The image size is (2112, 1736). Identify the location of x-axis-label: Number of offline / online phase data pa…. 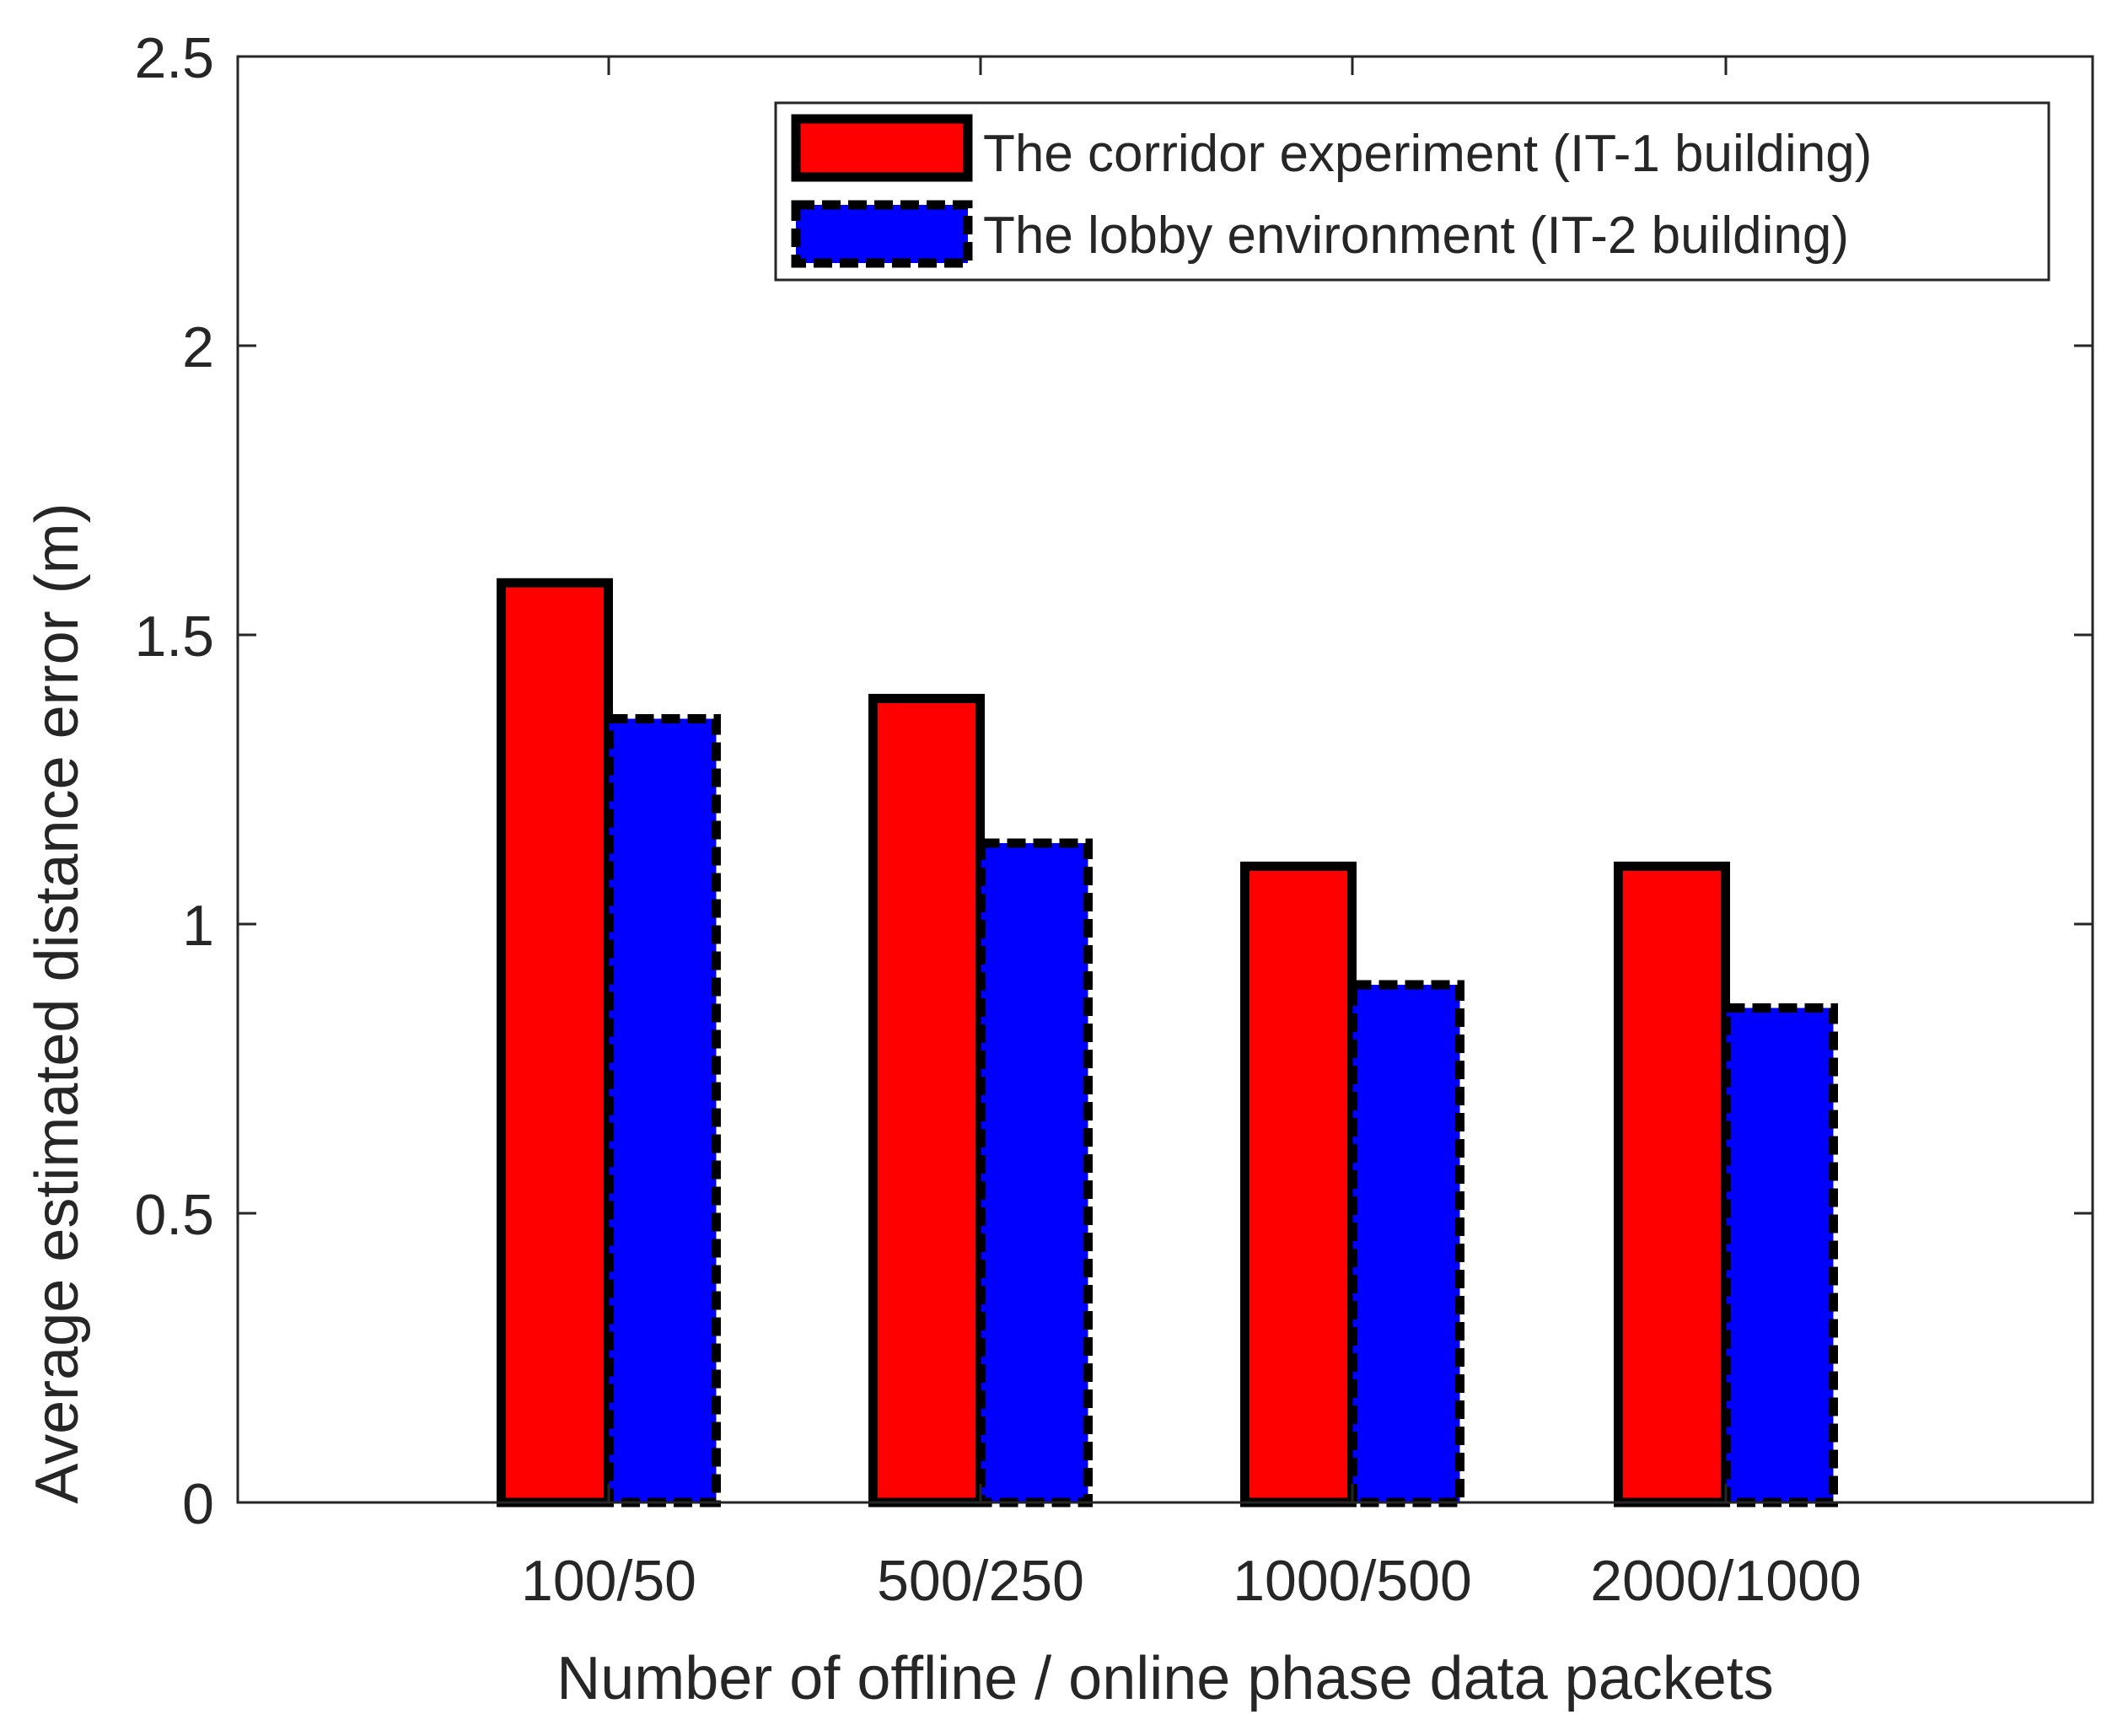
(1165, 1678).